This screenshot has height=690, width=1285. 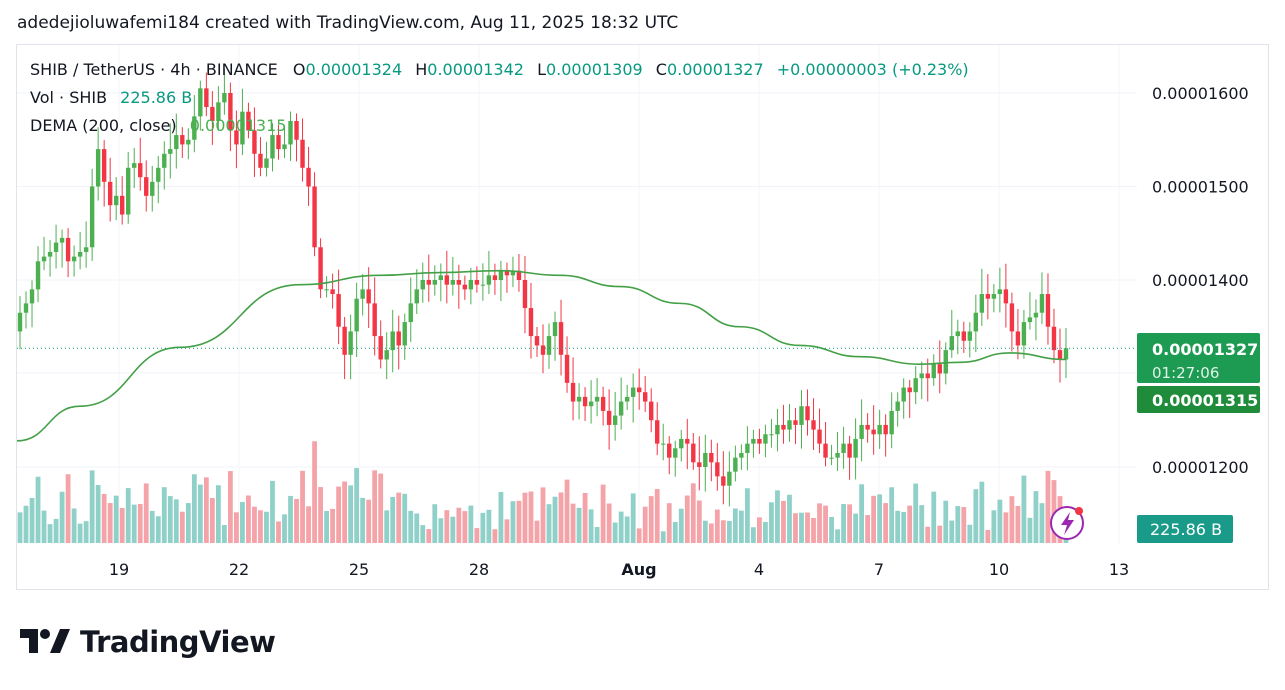 What do you see at coordinates (154, 69) in the screenshot?
I see `symbol-label: SHIB / TetherUS · 4h · BINANCE` at bounding box center [154, 69].